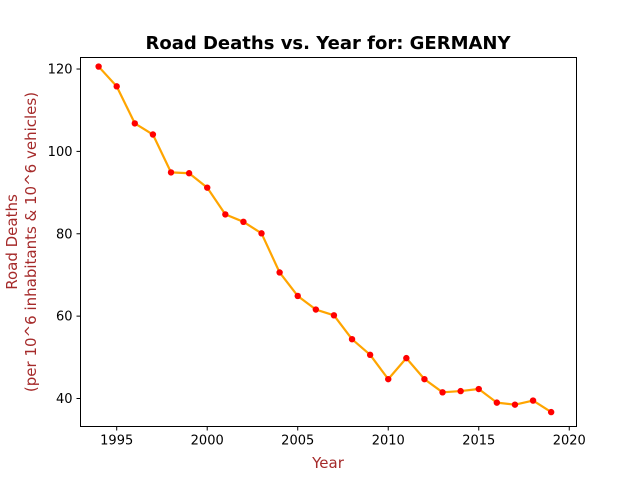 Image resolution: width=640 pixels, height=480 pixels. I want to click on x-tick-label: 2020, so click(569, 441).